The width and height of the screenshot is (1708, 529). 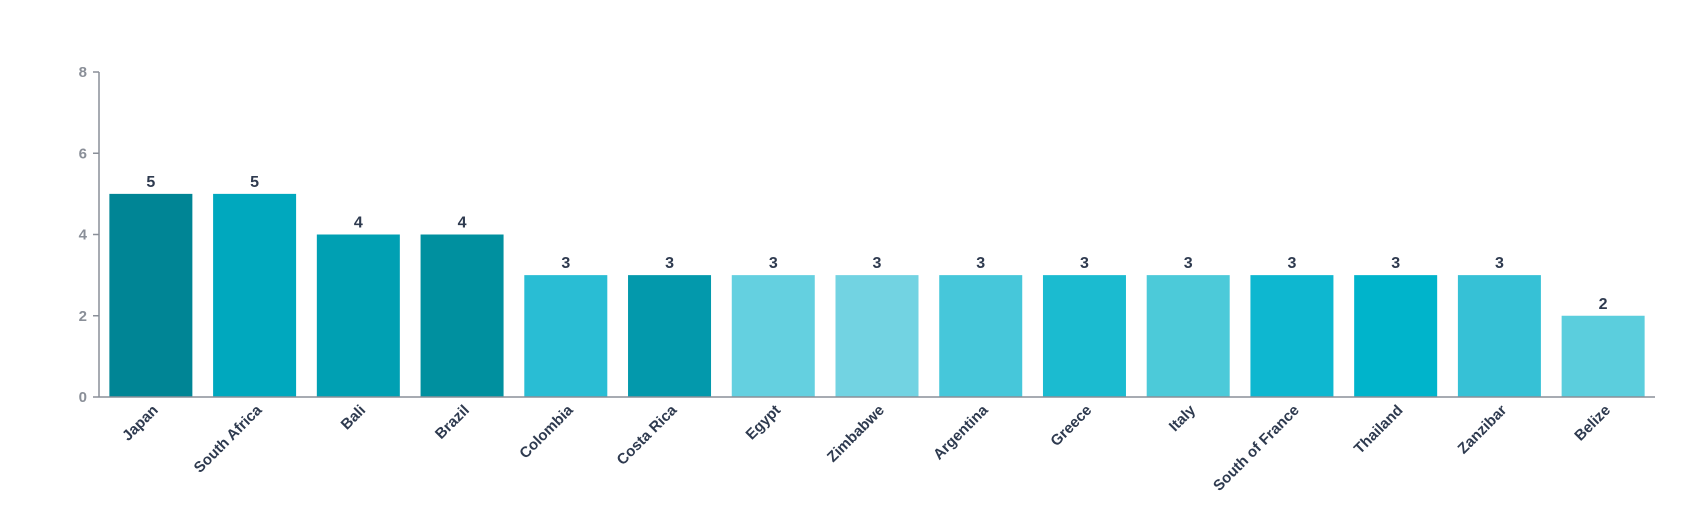 I want to click on bar-zimbabwe, so click(x=877, y=336).